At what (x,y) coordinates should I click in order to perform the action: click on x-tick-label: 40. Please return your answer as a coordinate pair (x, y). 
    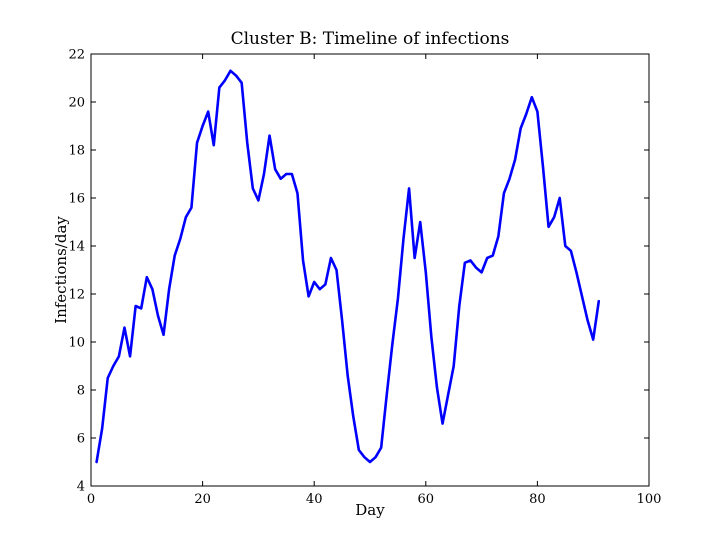
    Looking at the image, I should click on (314, 499).